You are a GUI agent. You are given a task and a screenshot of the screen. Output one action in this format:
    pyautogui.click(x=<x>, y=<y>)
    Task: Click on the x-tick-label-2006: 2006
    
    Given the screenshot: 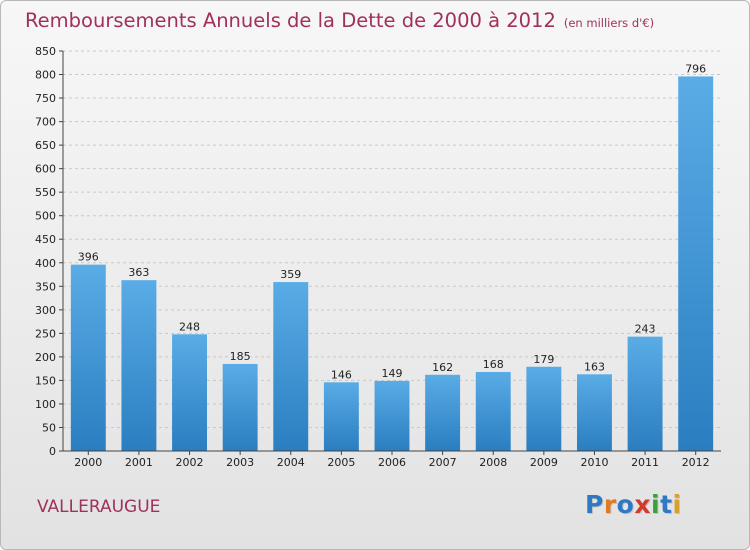 What is the action you would take?
    pyautogui.click(x=392, y=462)
    